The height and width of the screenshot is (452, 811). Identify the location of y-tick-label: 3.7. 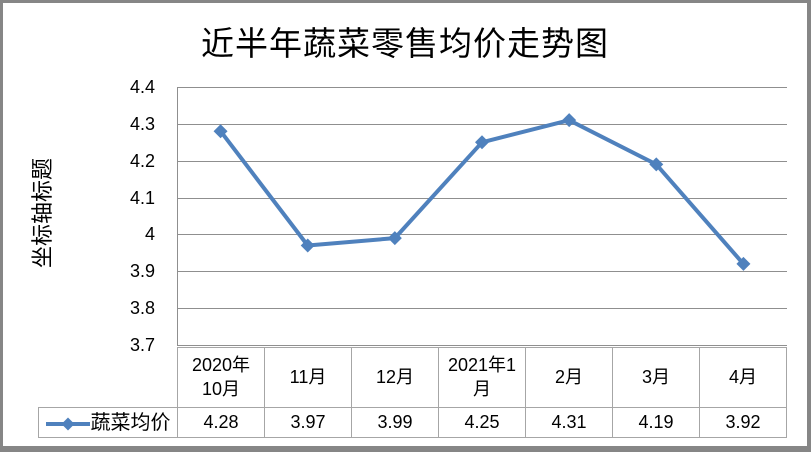
(142, 345).